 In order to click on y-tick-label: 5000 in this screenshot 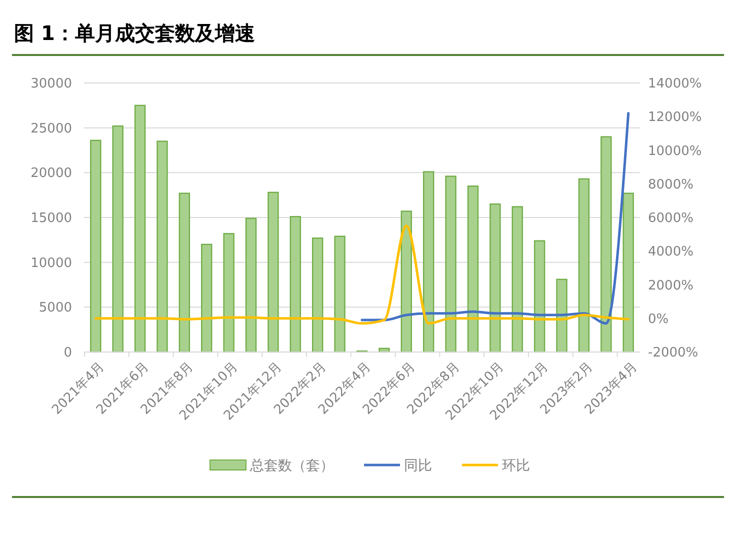, I will do `click(55, 308)`.